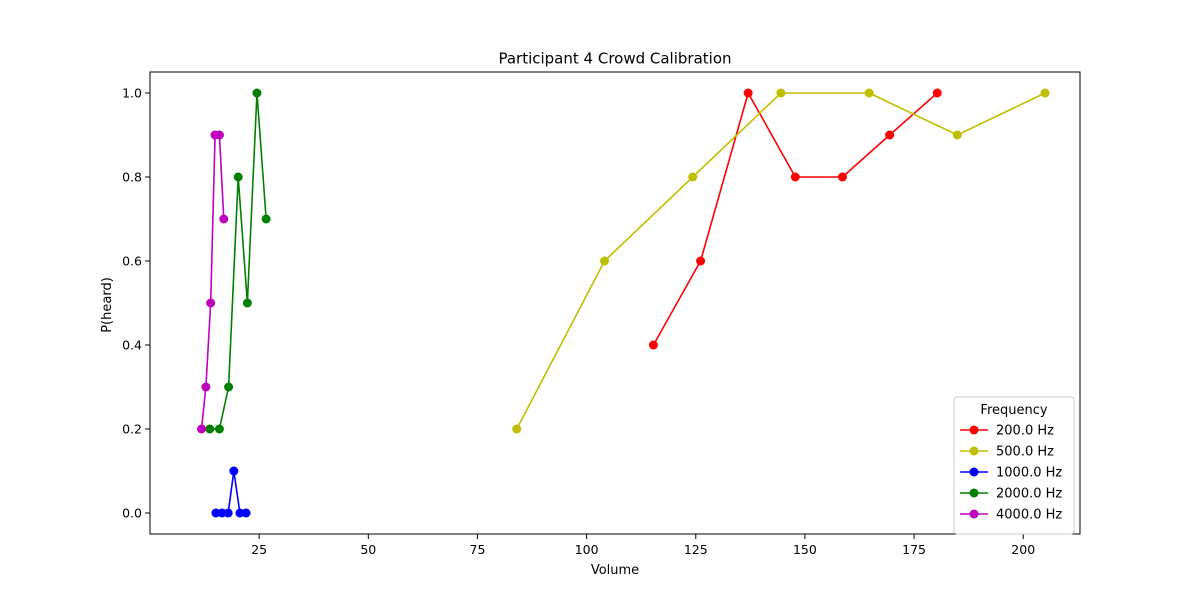 Image resolution: width=1200 pixels, height=600 pixels. I want to click on series-200-0-hz, so click(795, 219).